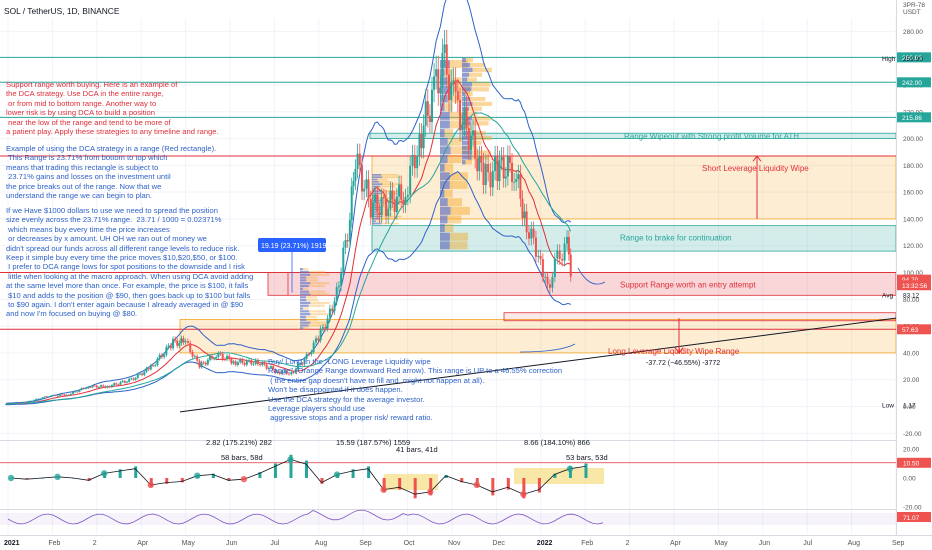  Describe the element at coordinates (274, 543) in the screenshot. I see `time-tick-label: Jul` at that location.